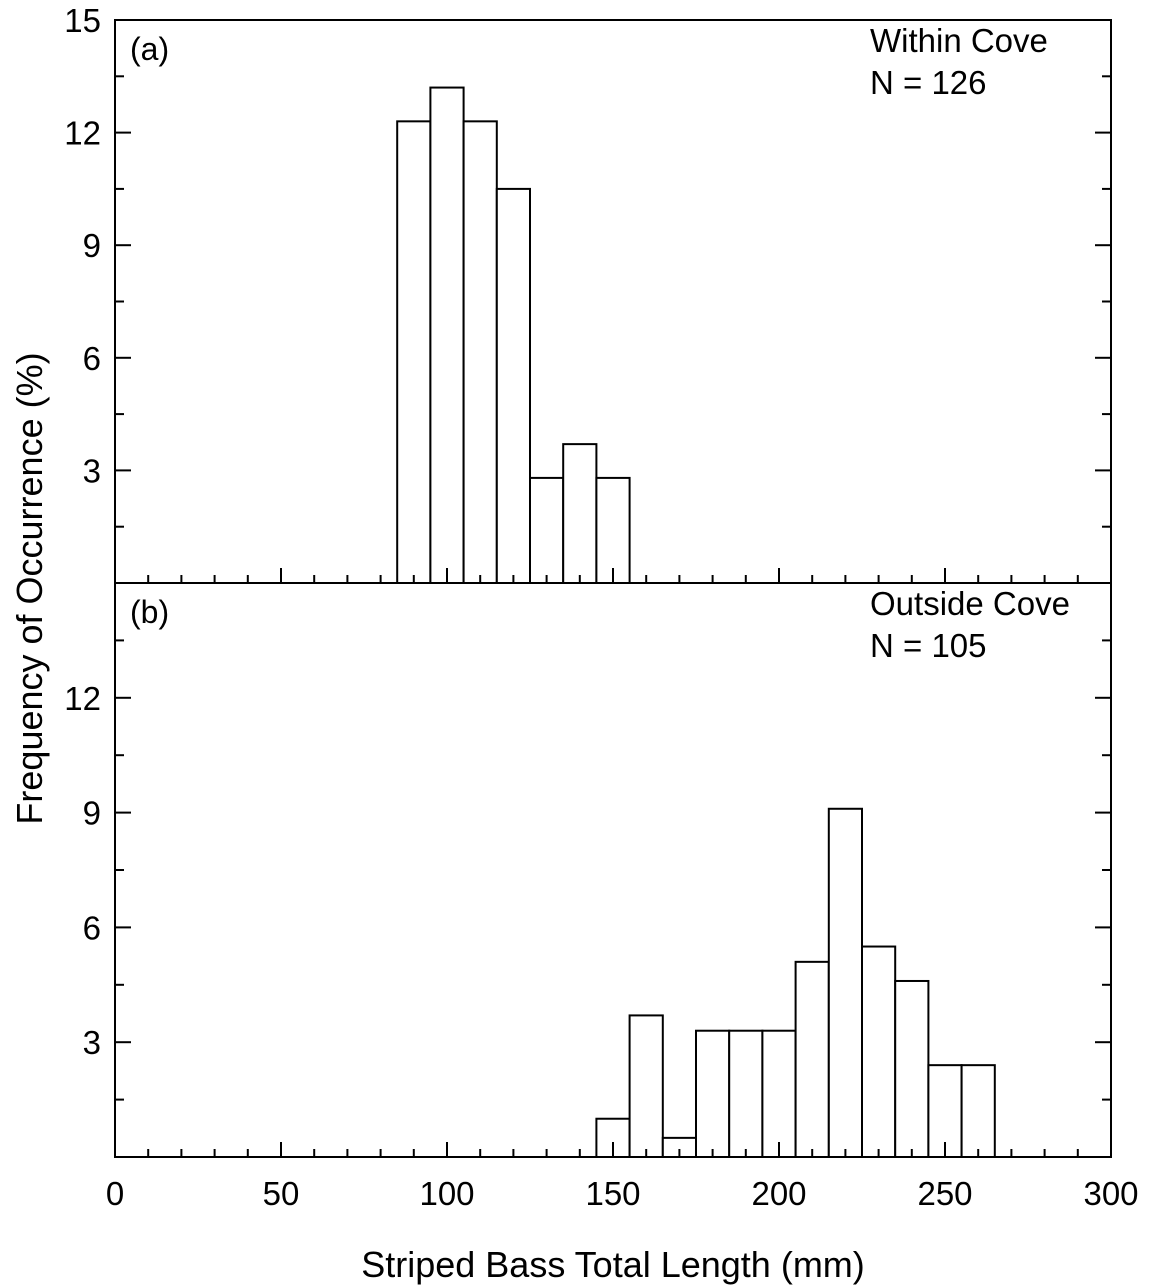  Describe the element at coordinates (1110, 1193) in the screenshot. I see `x-tick-label: 300` at that location.